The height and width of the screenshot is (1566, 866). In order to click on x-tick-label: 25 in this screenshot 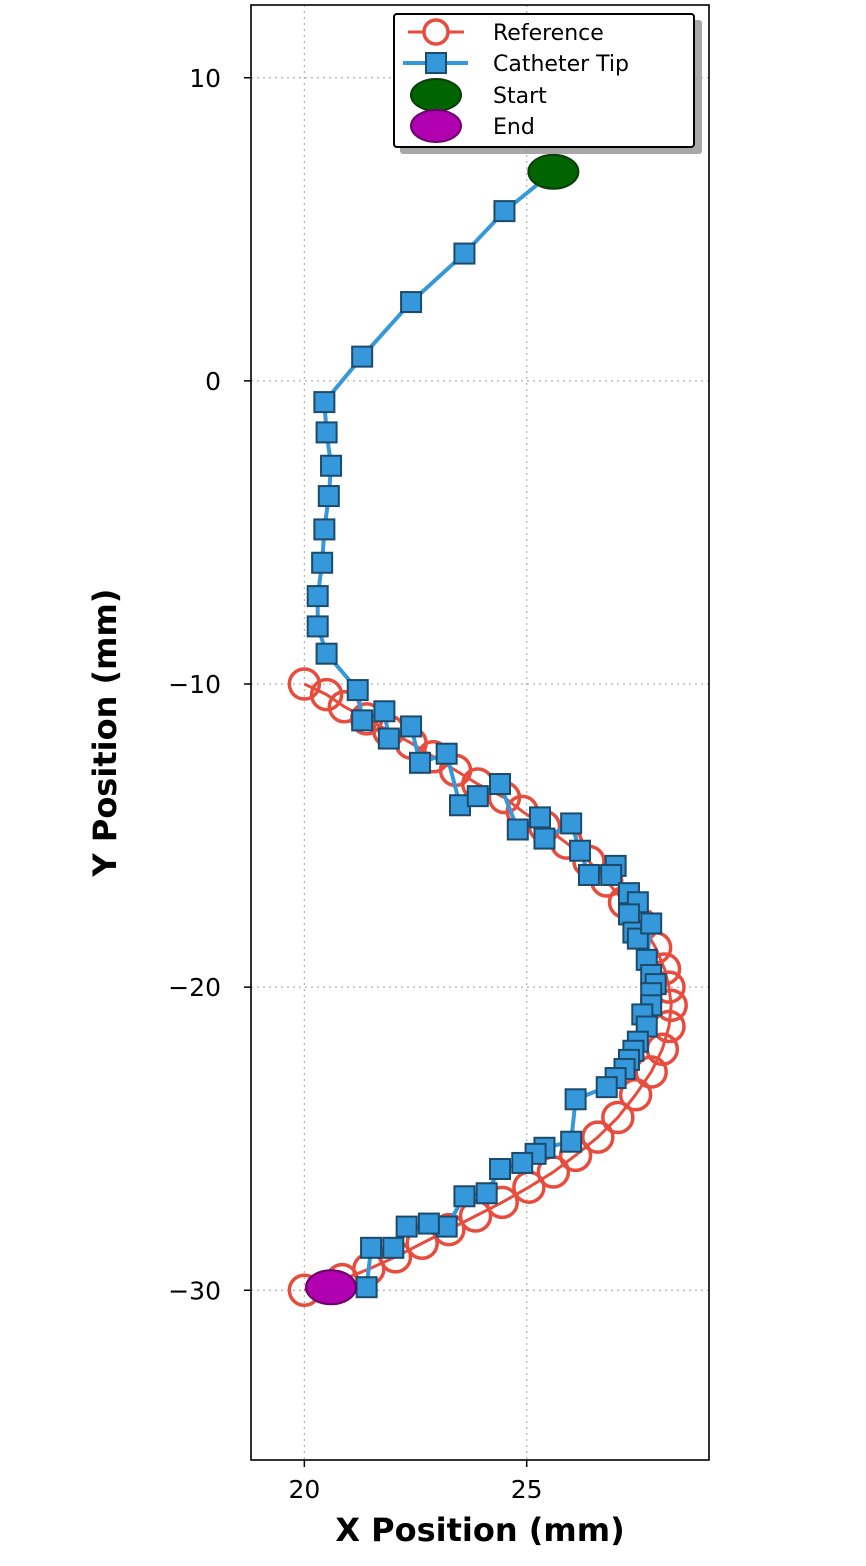, I will do `click(527, 1489)`.